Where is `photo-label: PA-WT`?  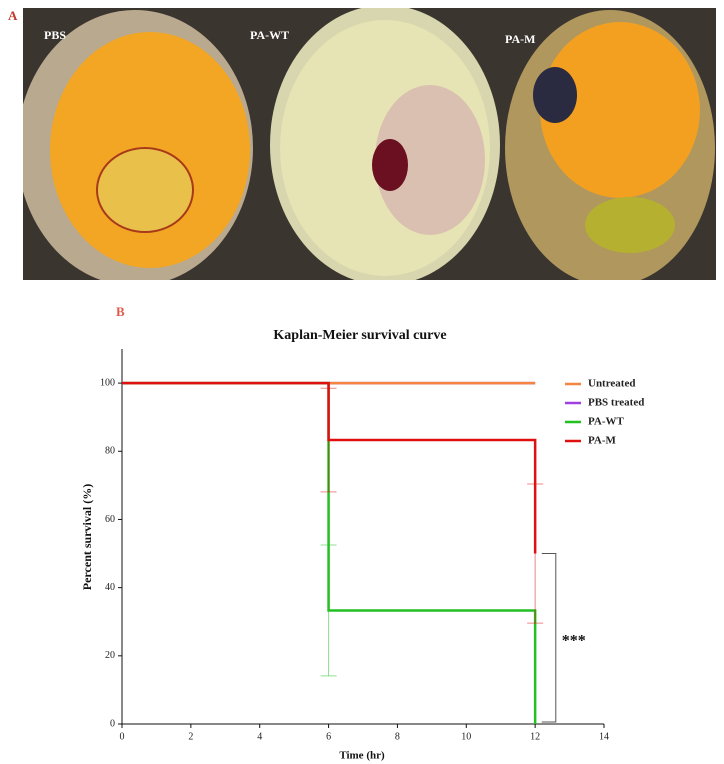 photo-label: PA-WT is located at coordinates (269, 35).